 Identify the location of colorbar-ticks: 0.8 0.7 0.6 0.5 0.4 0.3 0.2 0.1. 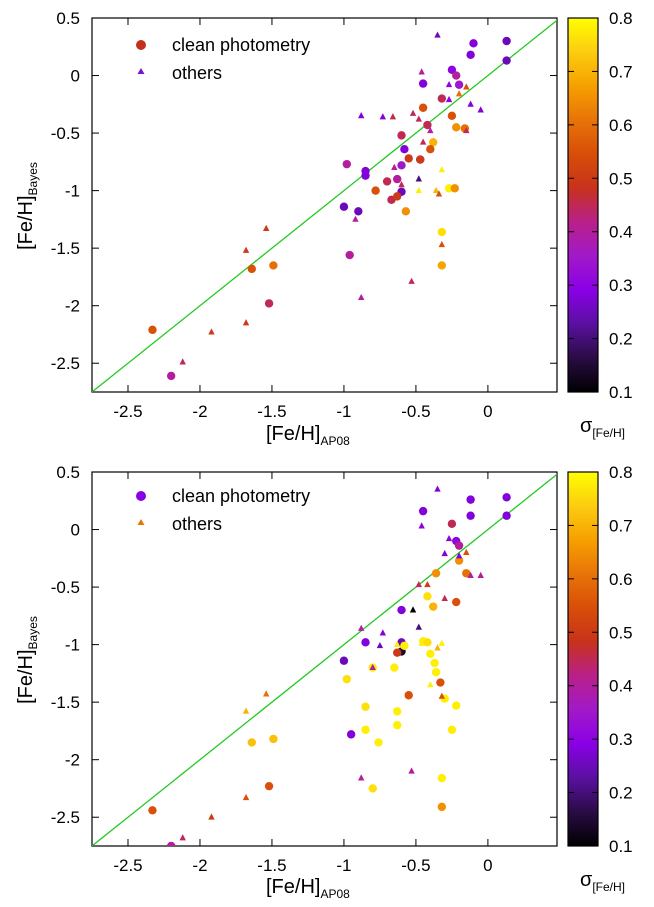
(600, 659).